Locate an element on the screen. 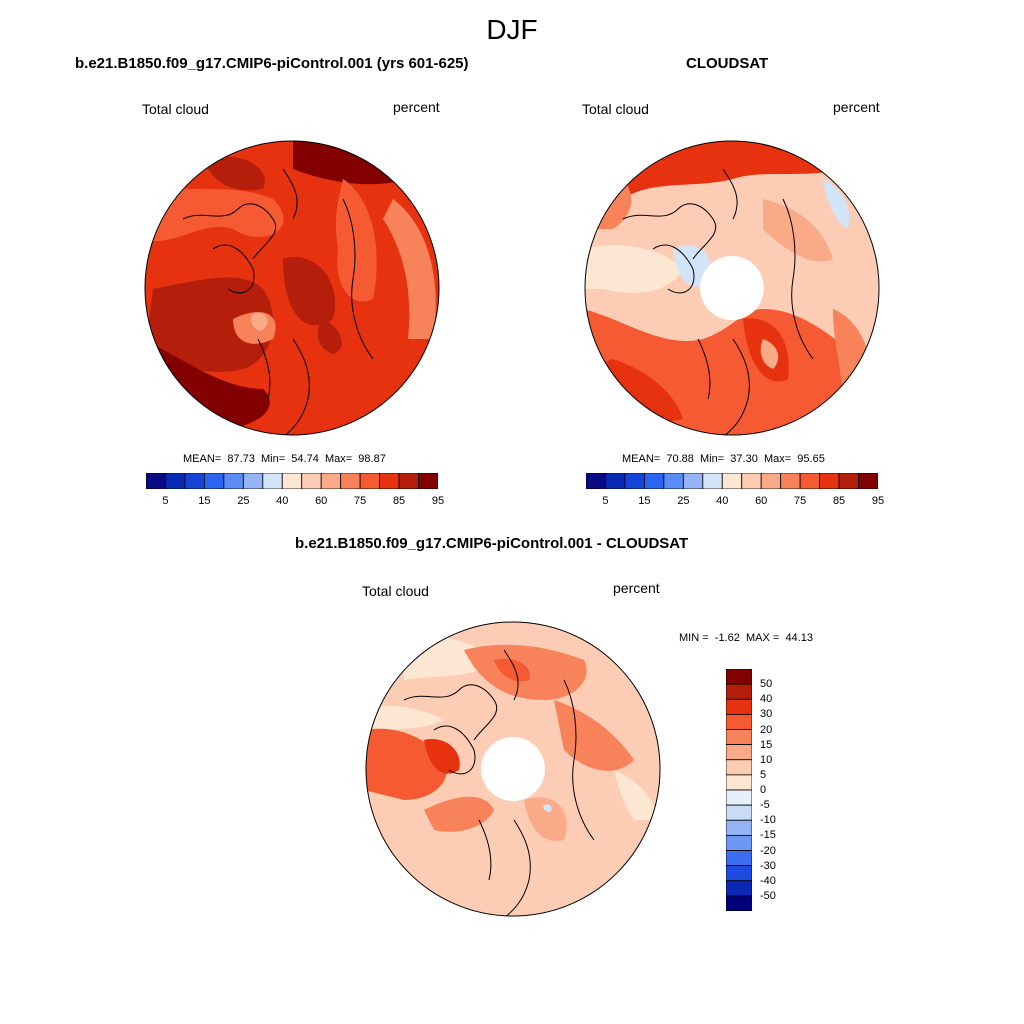 The width and height of the screenshot is (1024, 1024). diff-colorbar-tick-label: 0 is located at coordinates (763, 790).